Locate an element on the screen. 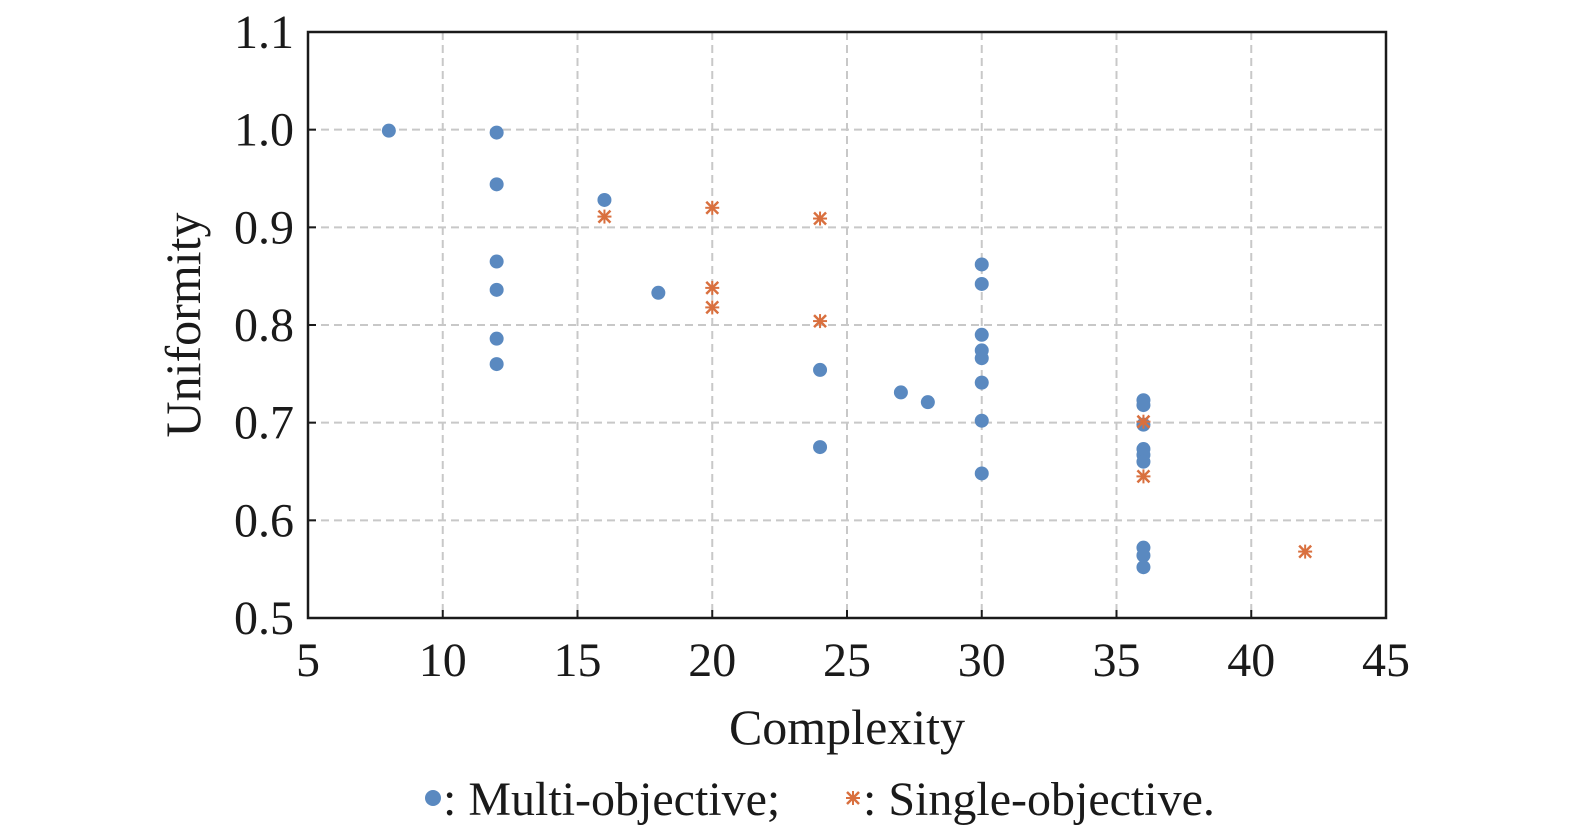 This screenshot has height=834, width=1575. x-tick-label: 30 is located at coordinates (982, 660).